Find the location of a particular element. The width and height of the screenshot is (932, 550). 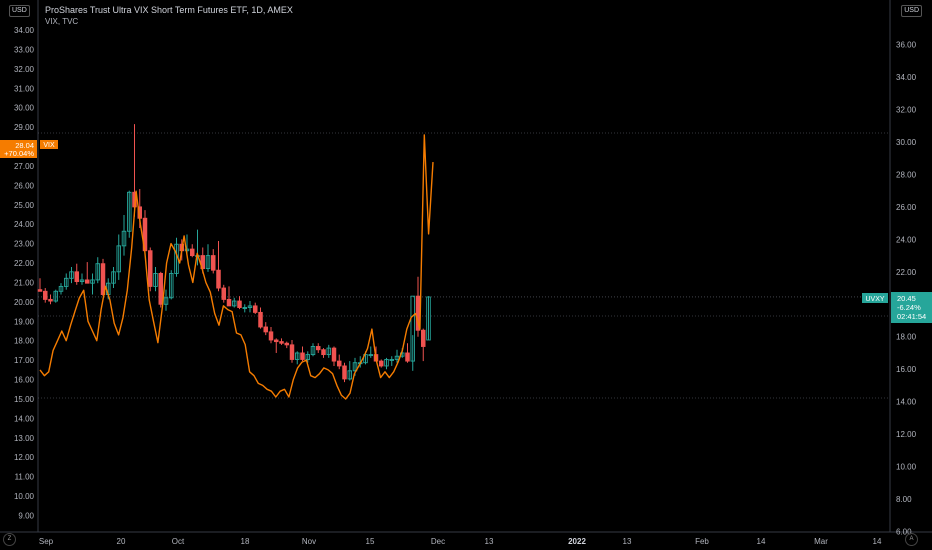

right-tick-label: 36.00 is located at coordinates (906, 45).